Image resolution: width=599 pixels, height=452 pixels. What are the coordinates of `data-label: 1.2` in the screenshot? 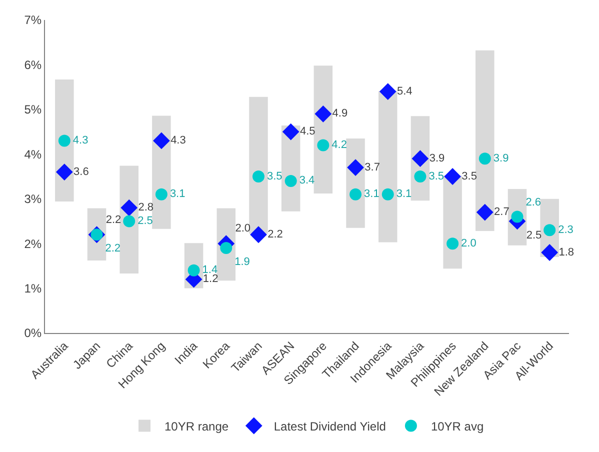 It's located at (210, 279).